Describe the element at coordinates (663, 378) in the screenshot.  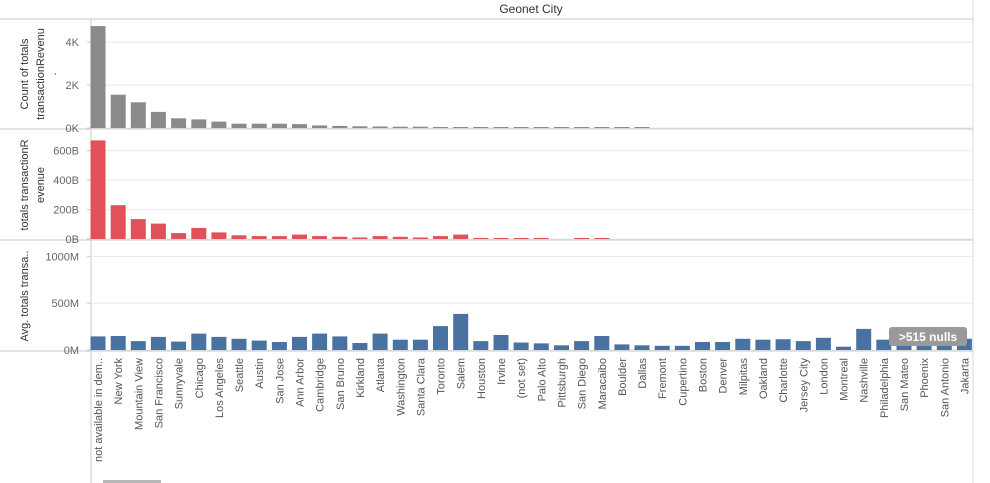
I see `x-tick-label: Fremont` at that location.